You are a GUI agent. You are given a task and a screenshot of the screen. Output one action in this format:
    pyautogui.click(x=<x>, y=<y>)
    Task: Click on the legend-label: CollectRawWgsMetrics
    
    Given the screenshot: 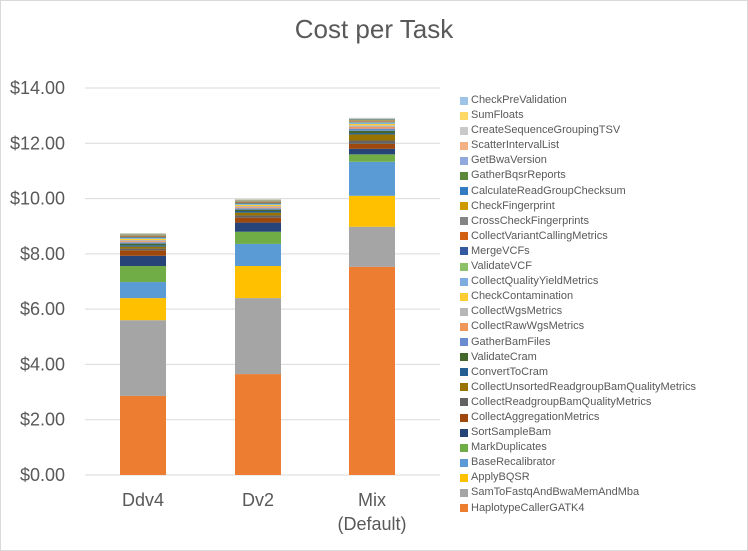 What is the action you would take?
    pyautogui.click(x=528, y=326)
    